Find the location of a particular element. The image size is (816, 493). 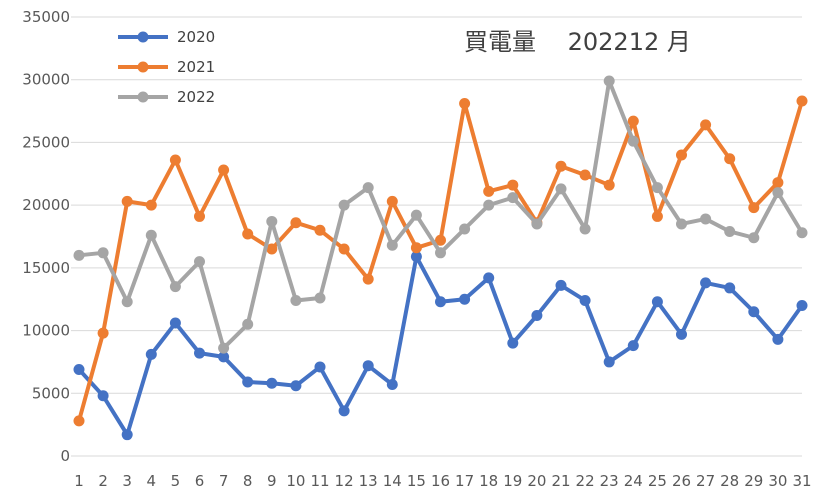

x-tick-label: 11 is located at coordinates (319, 481).